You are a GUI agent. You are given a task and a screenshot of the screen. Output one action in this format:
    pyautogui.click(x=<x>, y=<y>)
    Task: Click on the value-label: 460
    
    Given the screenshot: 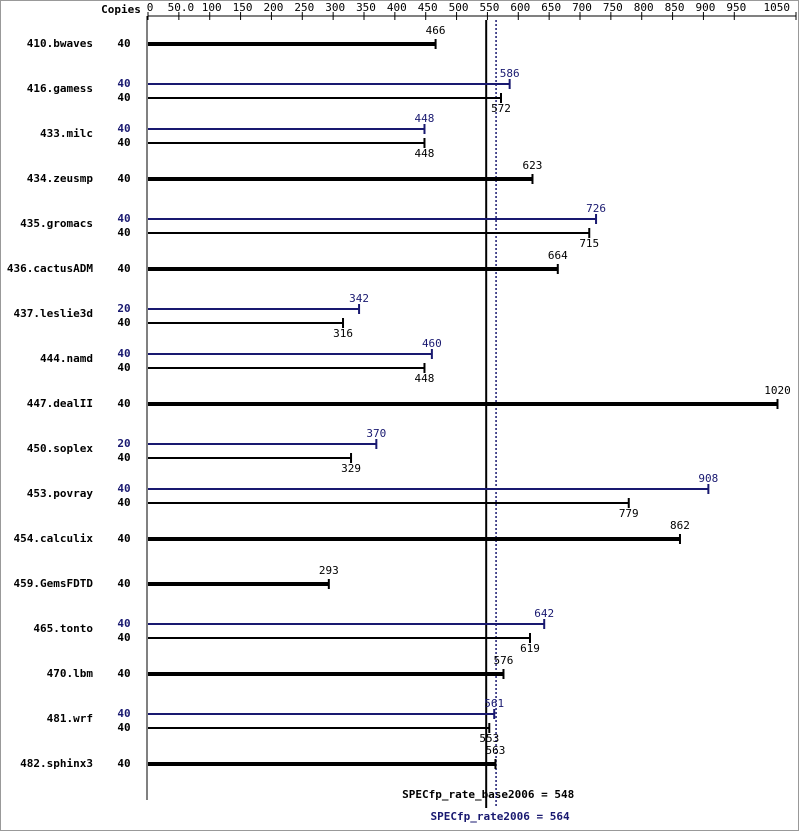 What is the action you would take?
    pyautogui.click(x=432, y=343)
    